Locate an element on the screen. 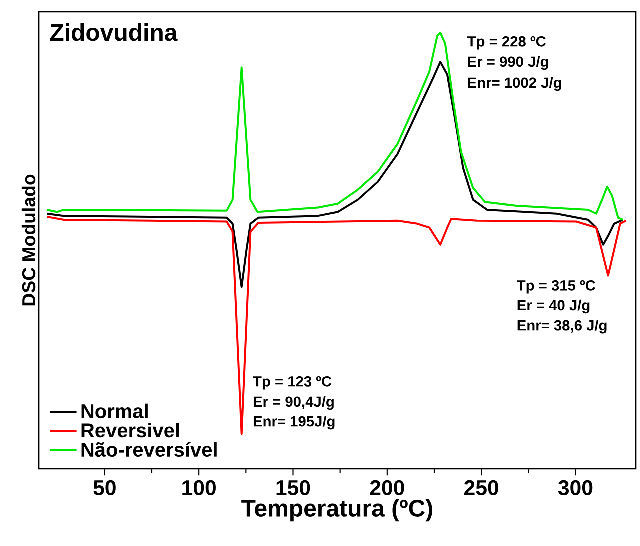 This screenshot has width=640, height=546. annotation: Er = 40 J/g is located at coordinates (554, 307).